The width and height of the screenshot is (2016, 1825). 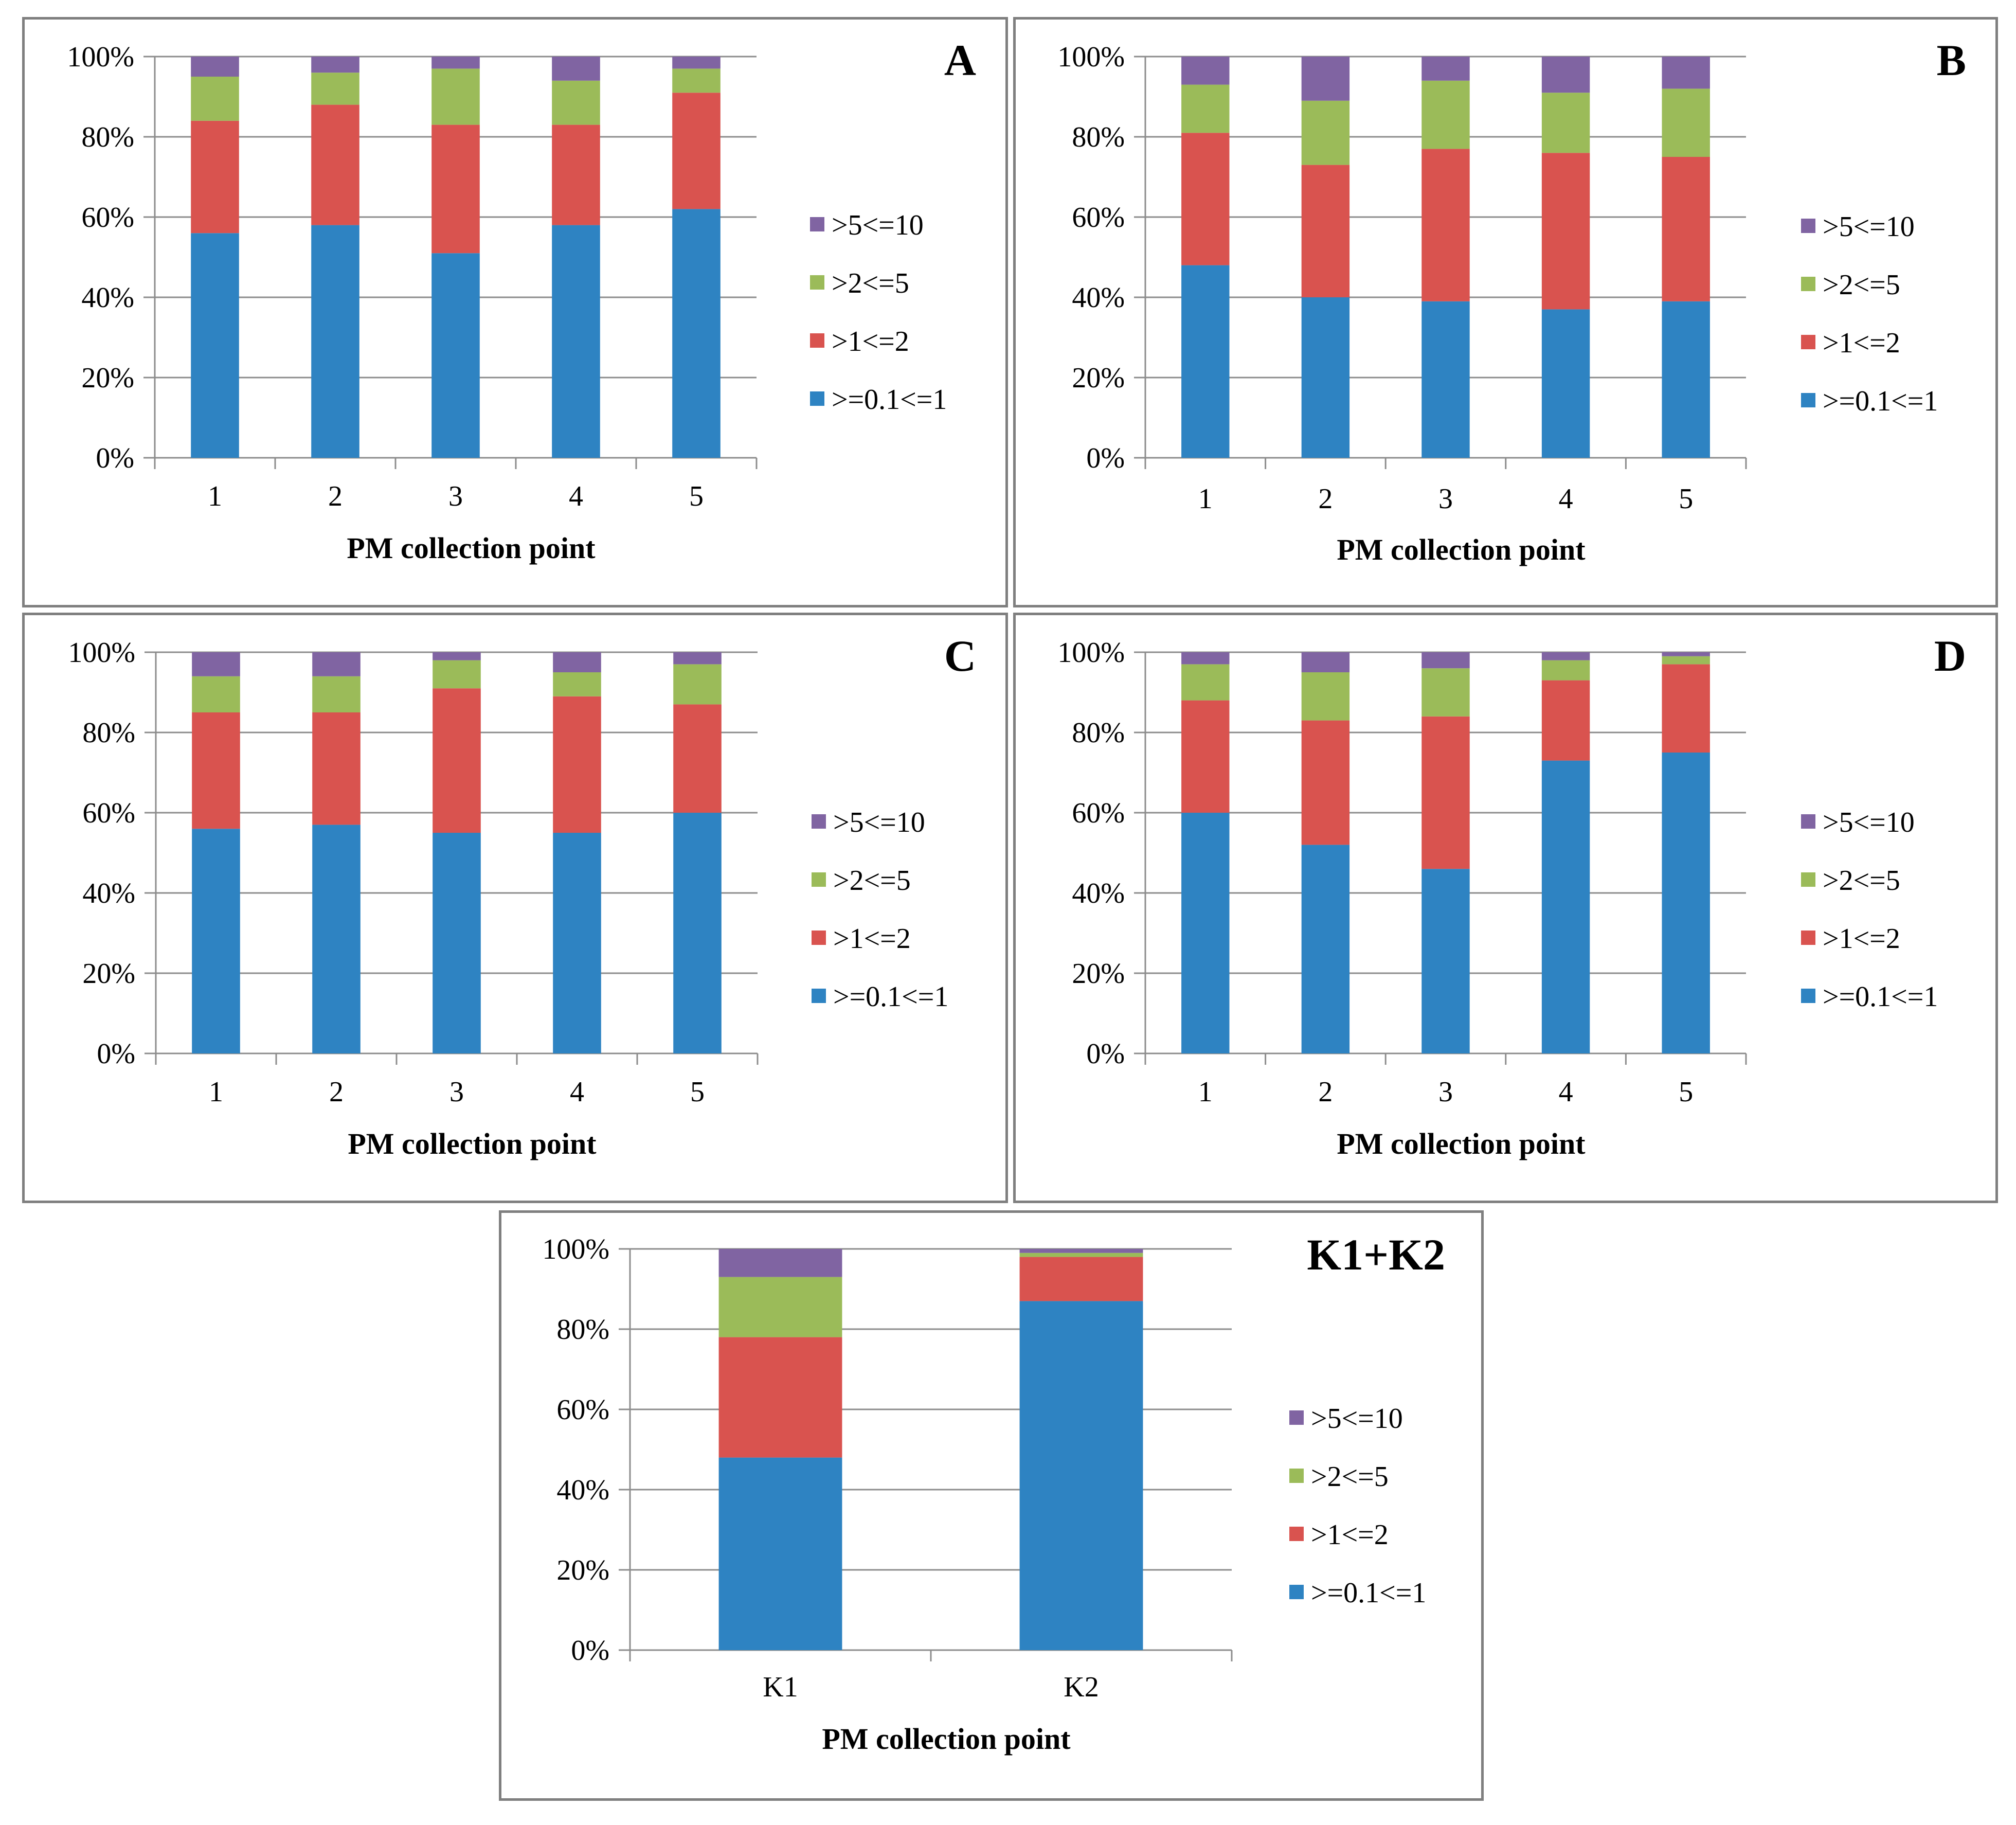 What do you see at coordinates (1376, 1254) in the screenshot?
I see `panel-label: K1+K2` at bounding box center [1376, 1254].